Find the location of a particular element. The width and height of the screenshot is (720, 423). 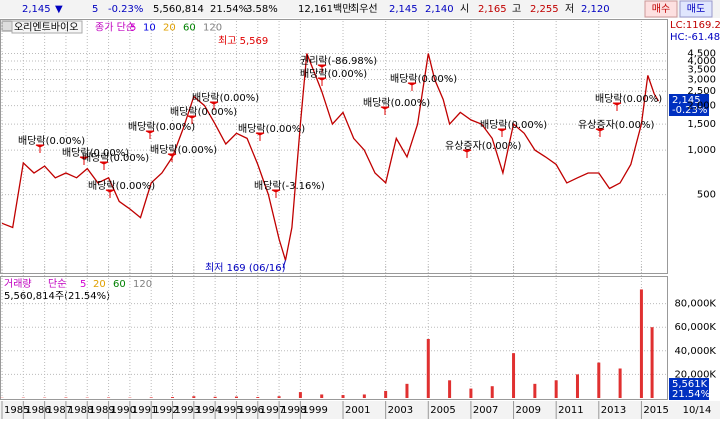

volume-ma-label: 단순 is located at coordinates (57, 284).